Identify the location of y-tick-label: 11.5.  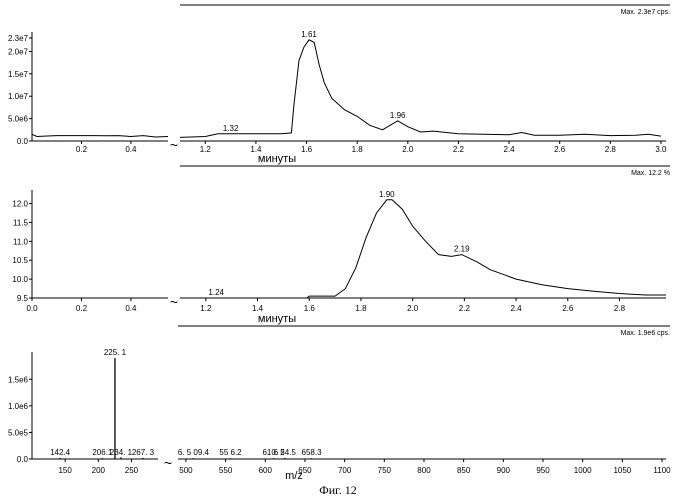
(21, 222).